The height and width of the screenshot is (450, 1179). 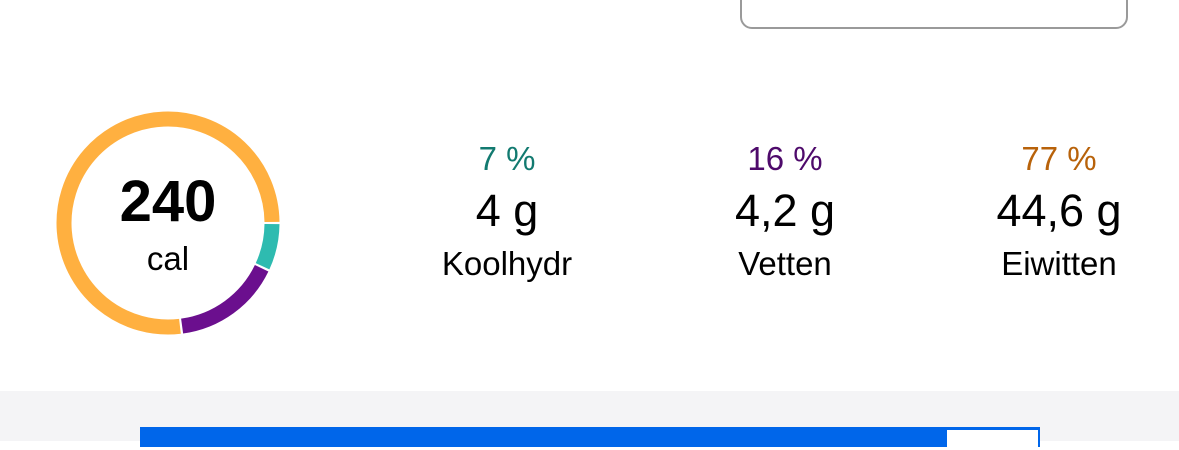 I want to click on macro-label: Vetten, so click(x=785, y=263).